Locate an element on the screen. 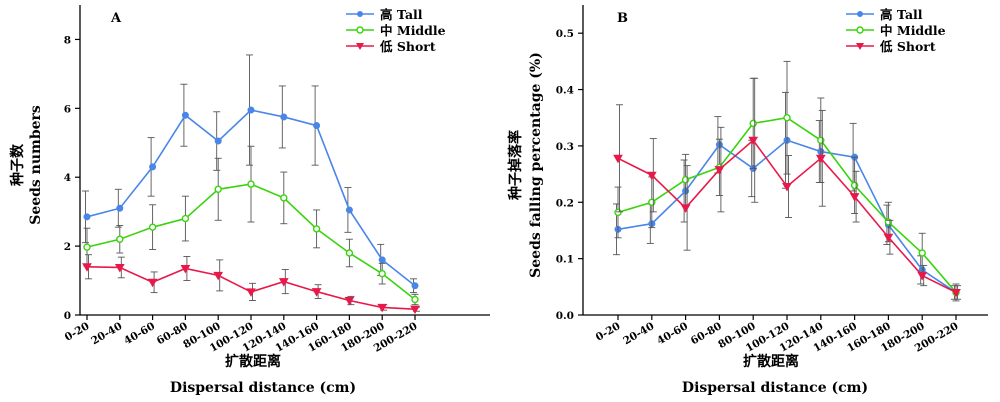 Image resolution: width=1000 pixels, height=402 pixels. series-triangle-down is located at coordinates (251, 284).